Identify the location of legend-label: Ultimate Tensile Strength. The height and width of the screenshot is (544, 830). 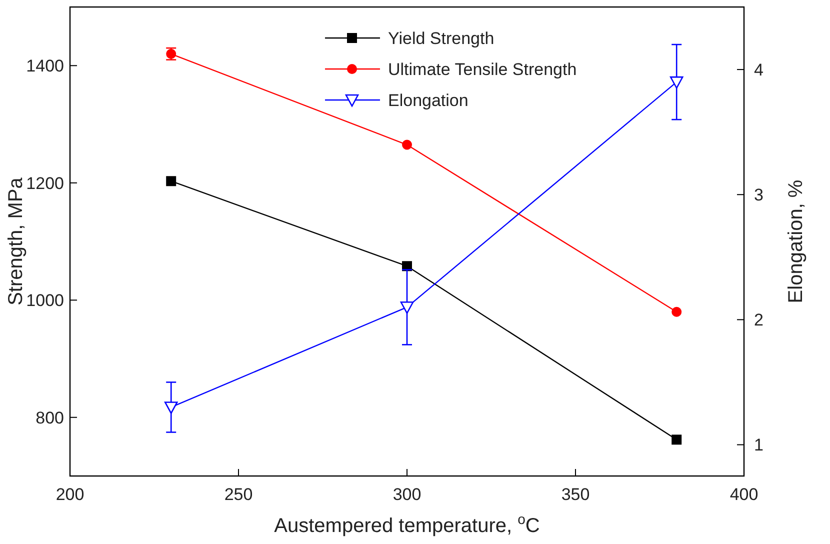
(482, 69).